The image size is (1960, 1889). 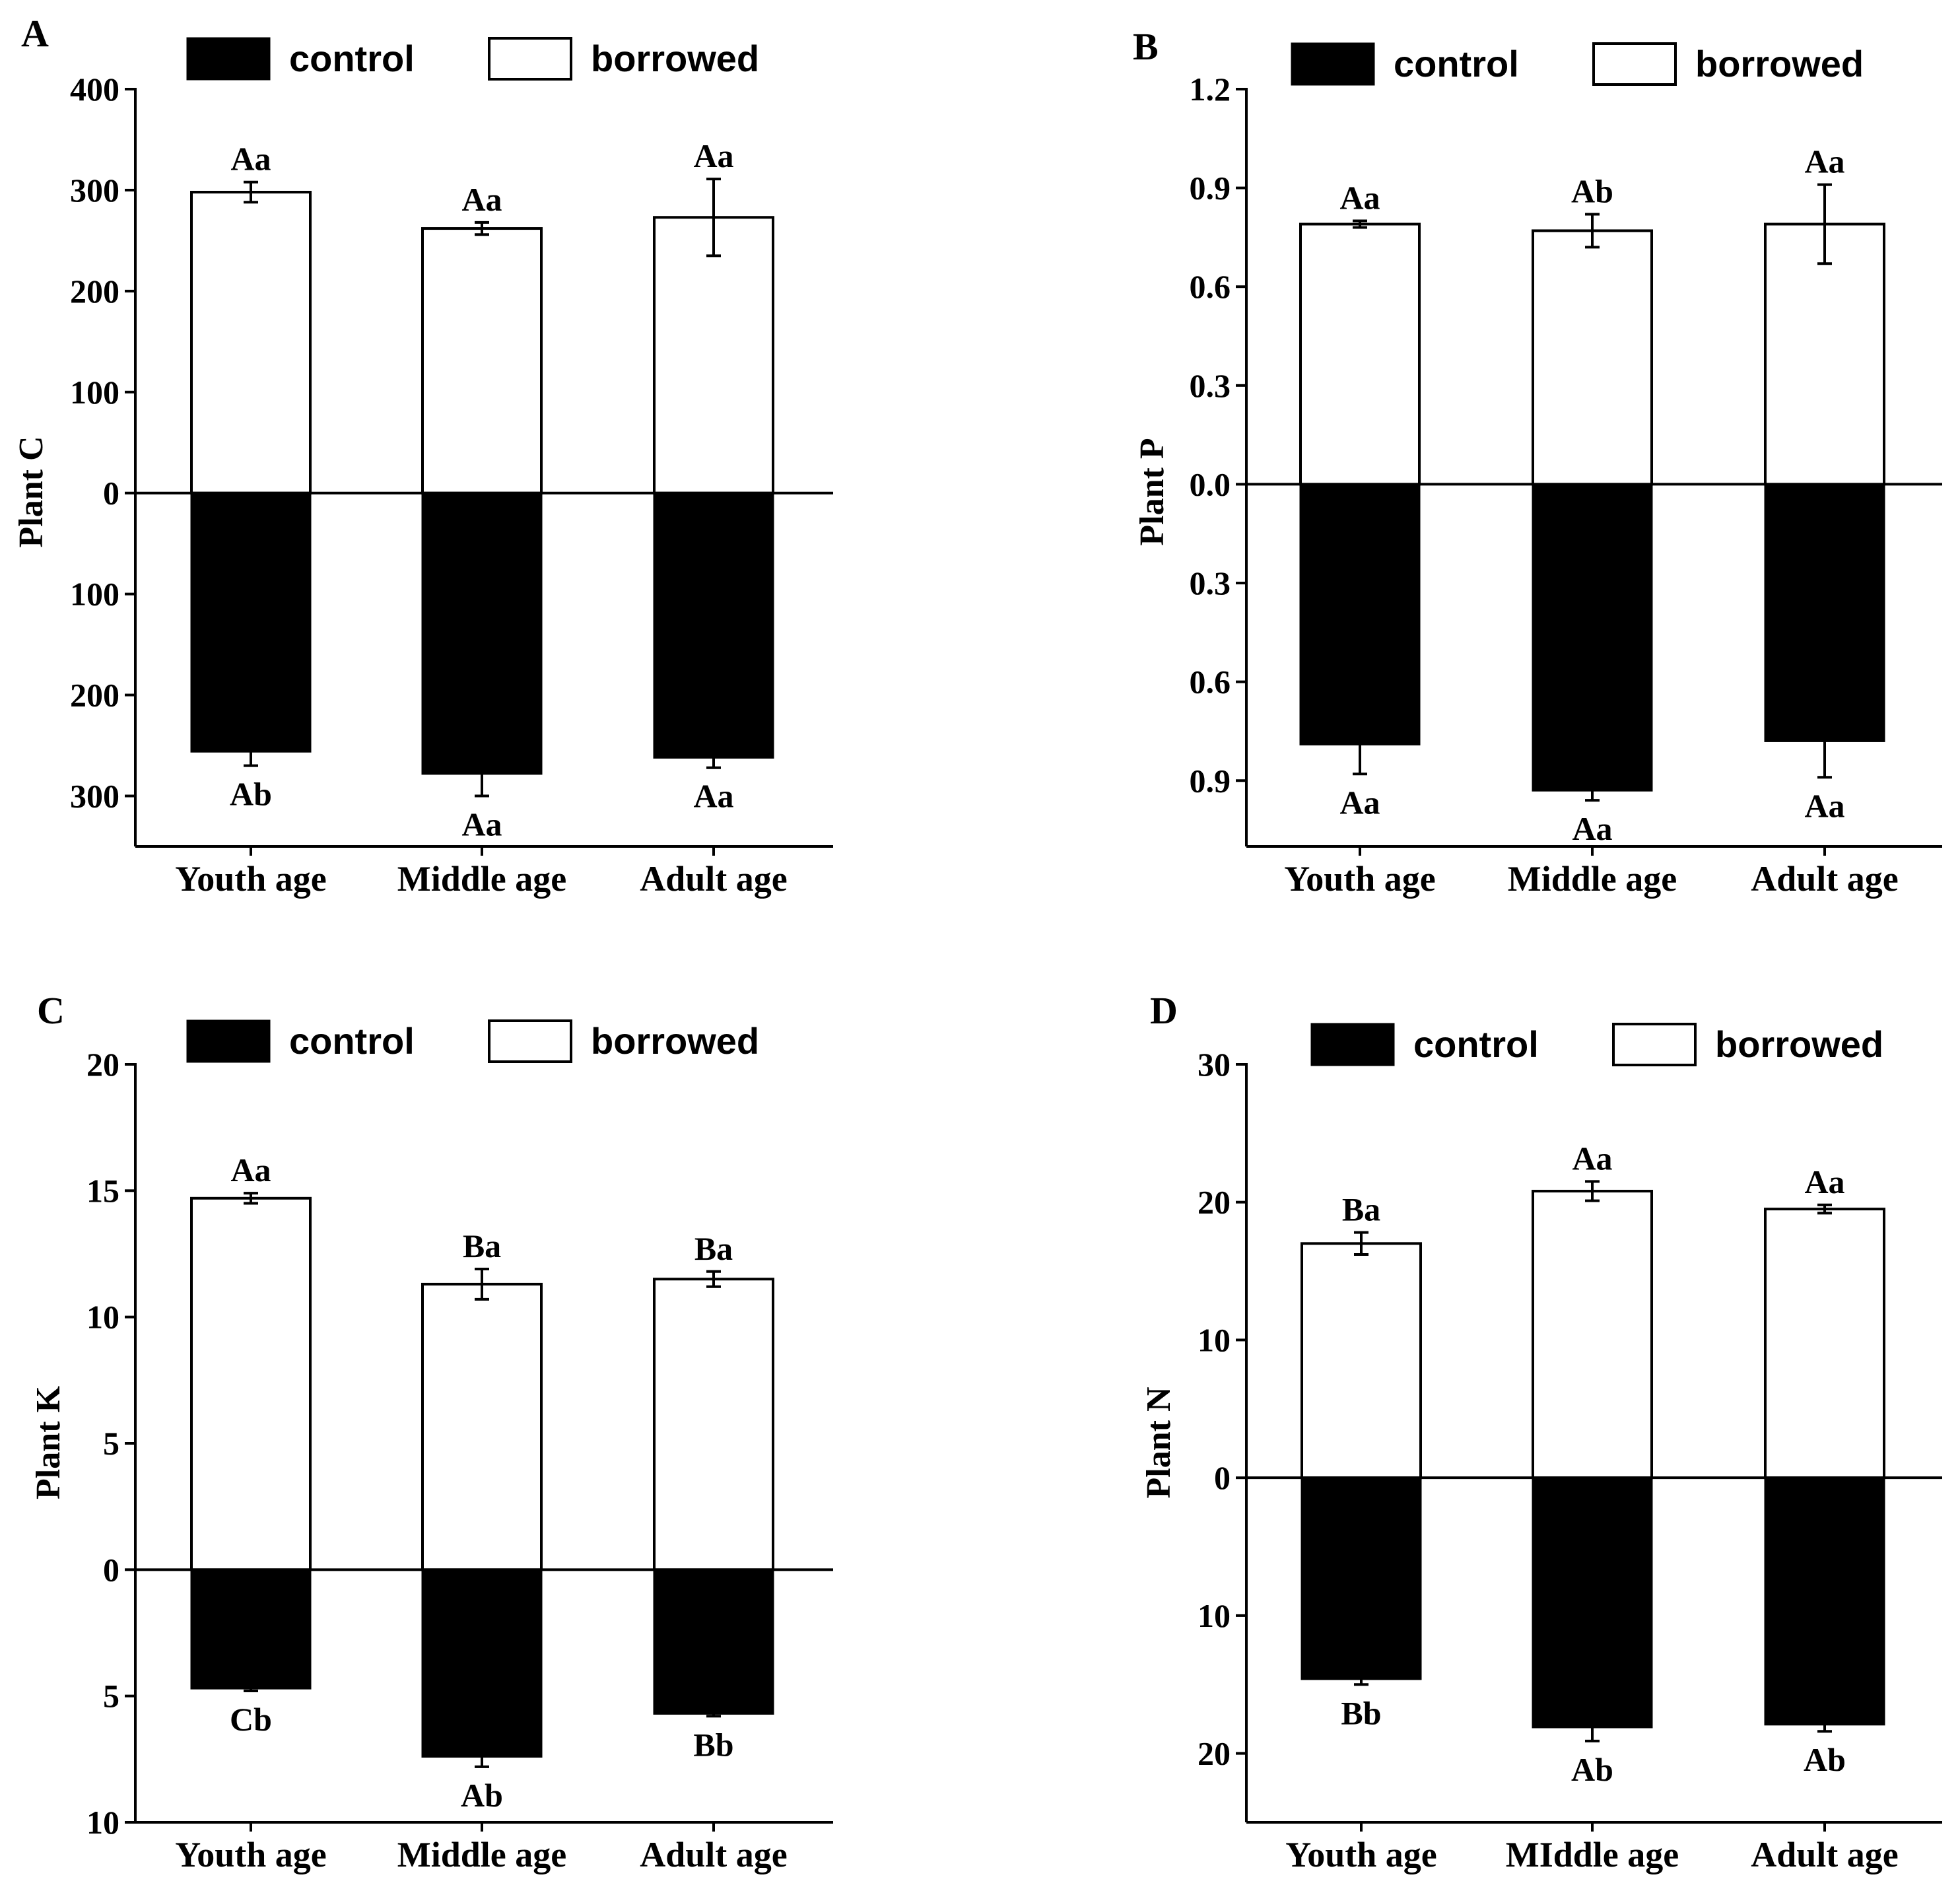 I want to click on y-axis-label: Plant K, so click(x=49, y=1442).